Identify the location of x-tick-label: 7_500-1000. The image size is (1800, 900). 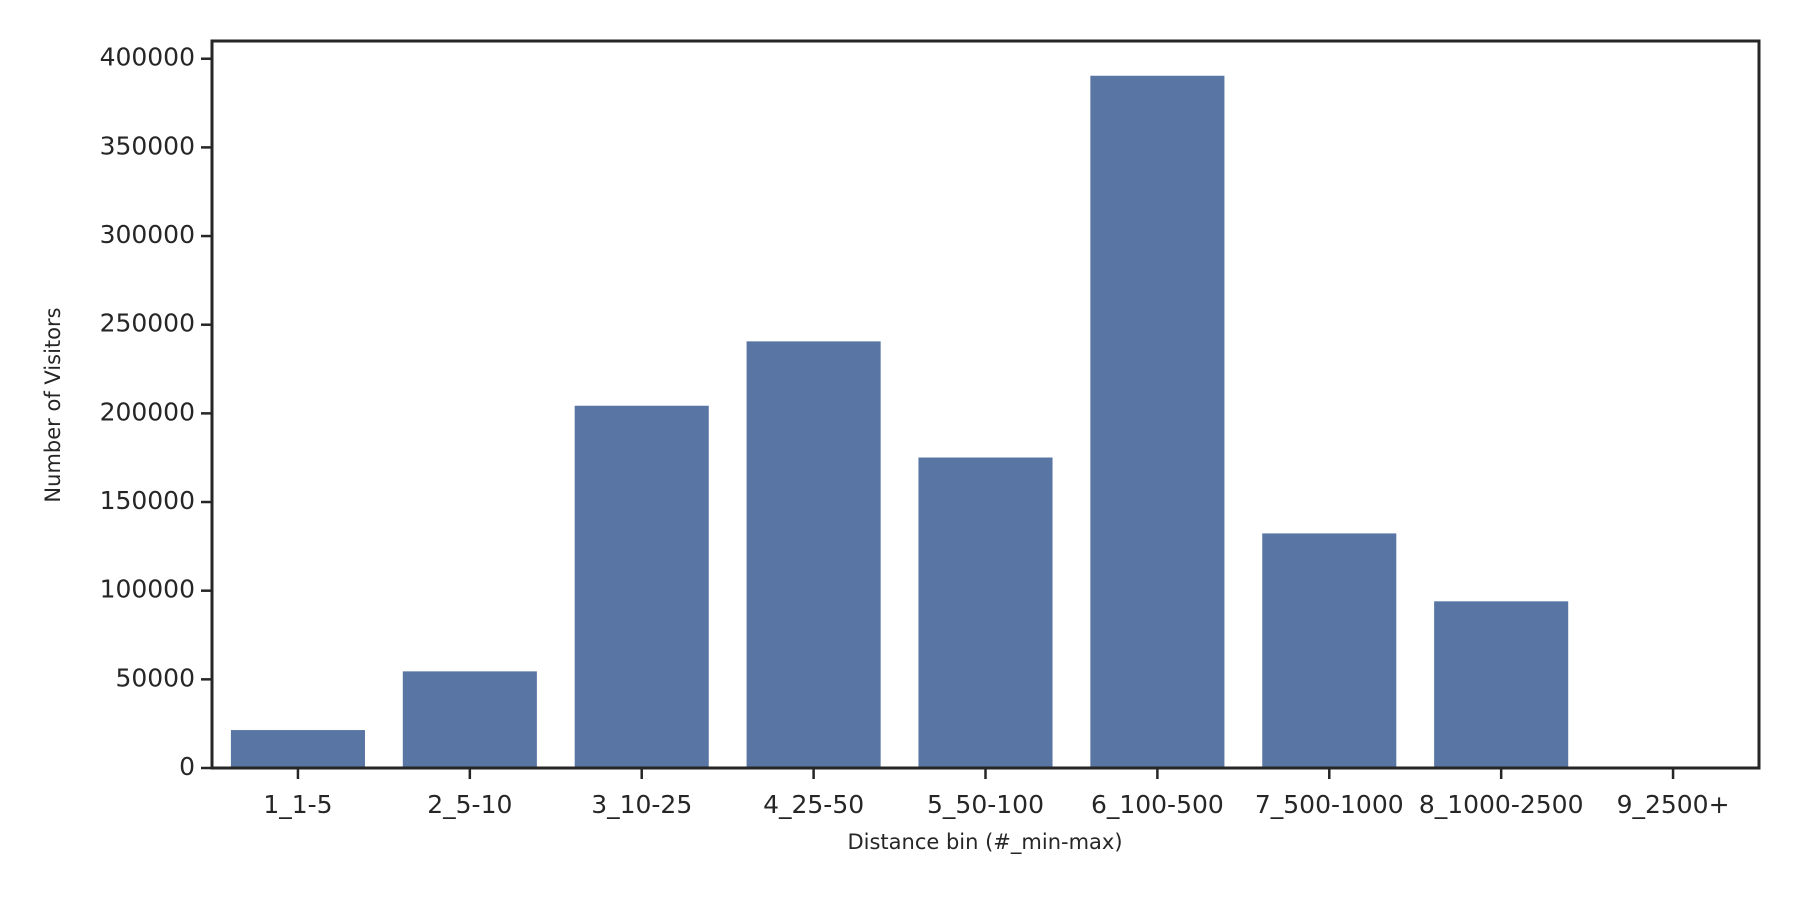
(1329, 804).